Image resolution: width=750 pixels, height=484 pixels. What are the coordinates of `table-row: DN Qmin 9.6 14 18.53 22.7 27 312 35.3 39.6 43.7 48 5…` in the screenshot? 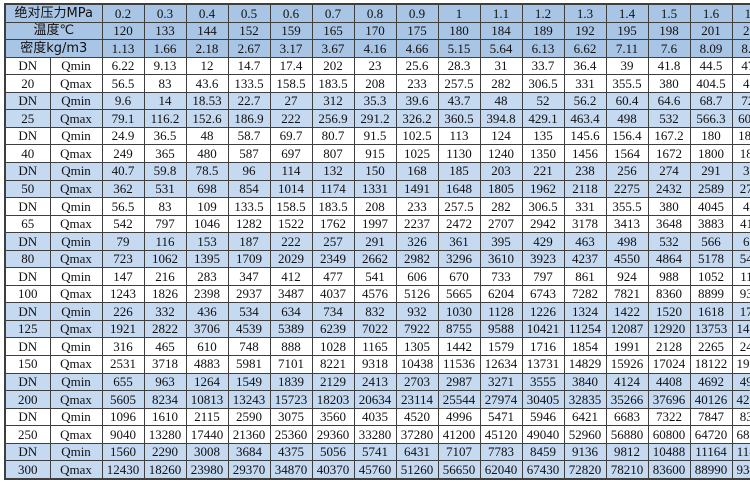 It's located at (377, 101).